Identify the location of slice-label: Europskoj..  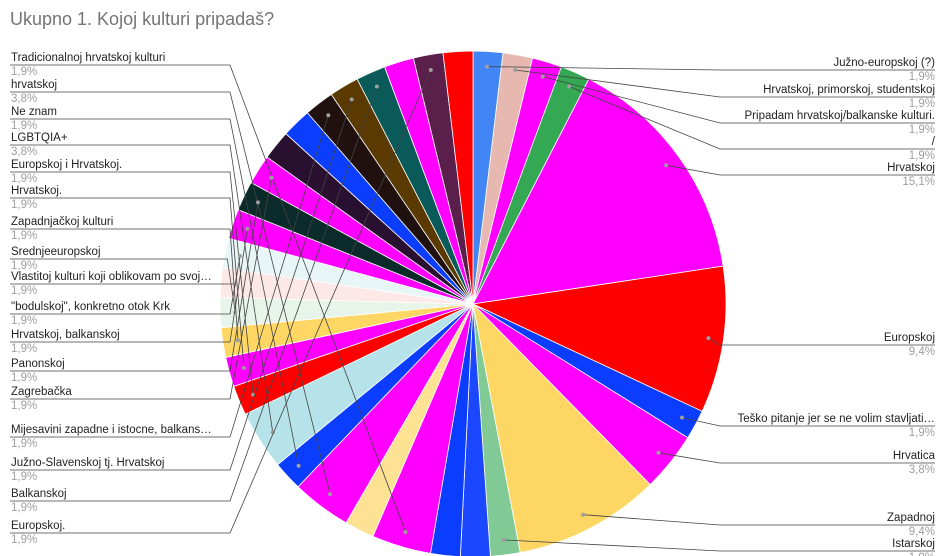
(38, 526).